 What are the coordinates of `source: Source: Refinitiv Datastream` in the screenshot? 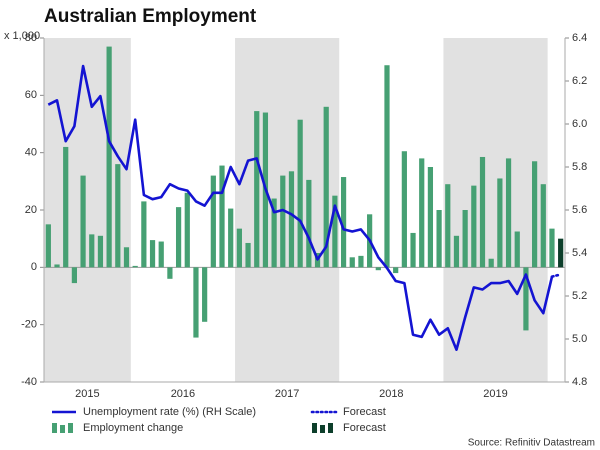 It's located at (531, 443).